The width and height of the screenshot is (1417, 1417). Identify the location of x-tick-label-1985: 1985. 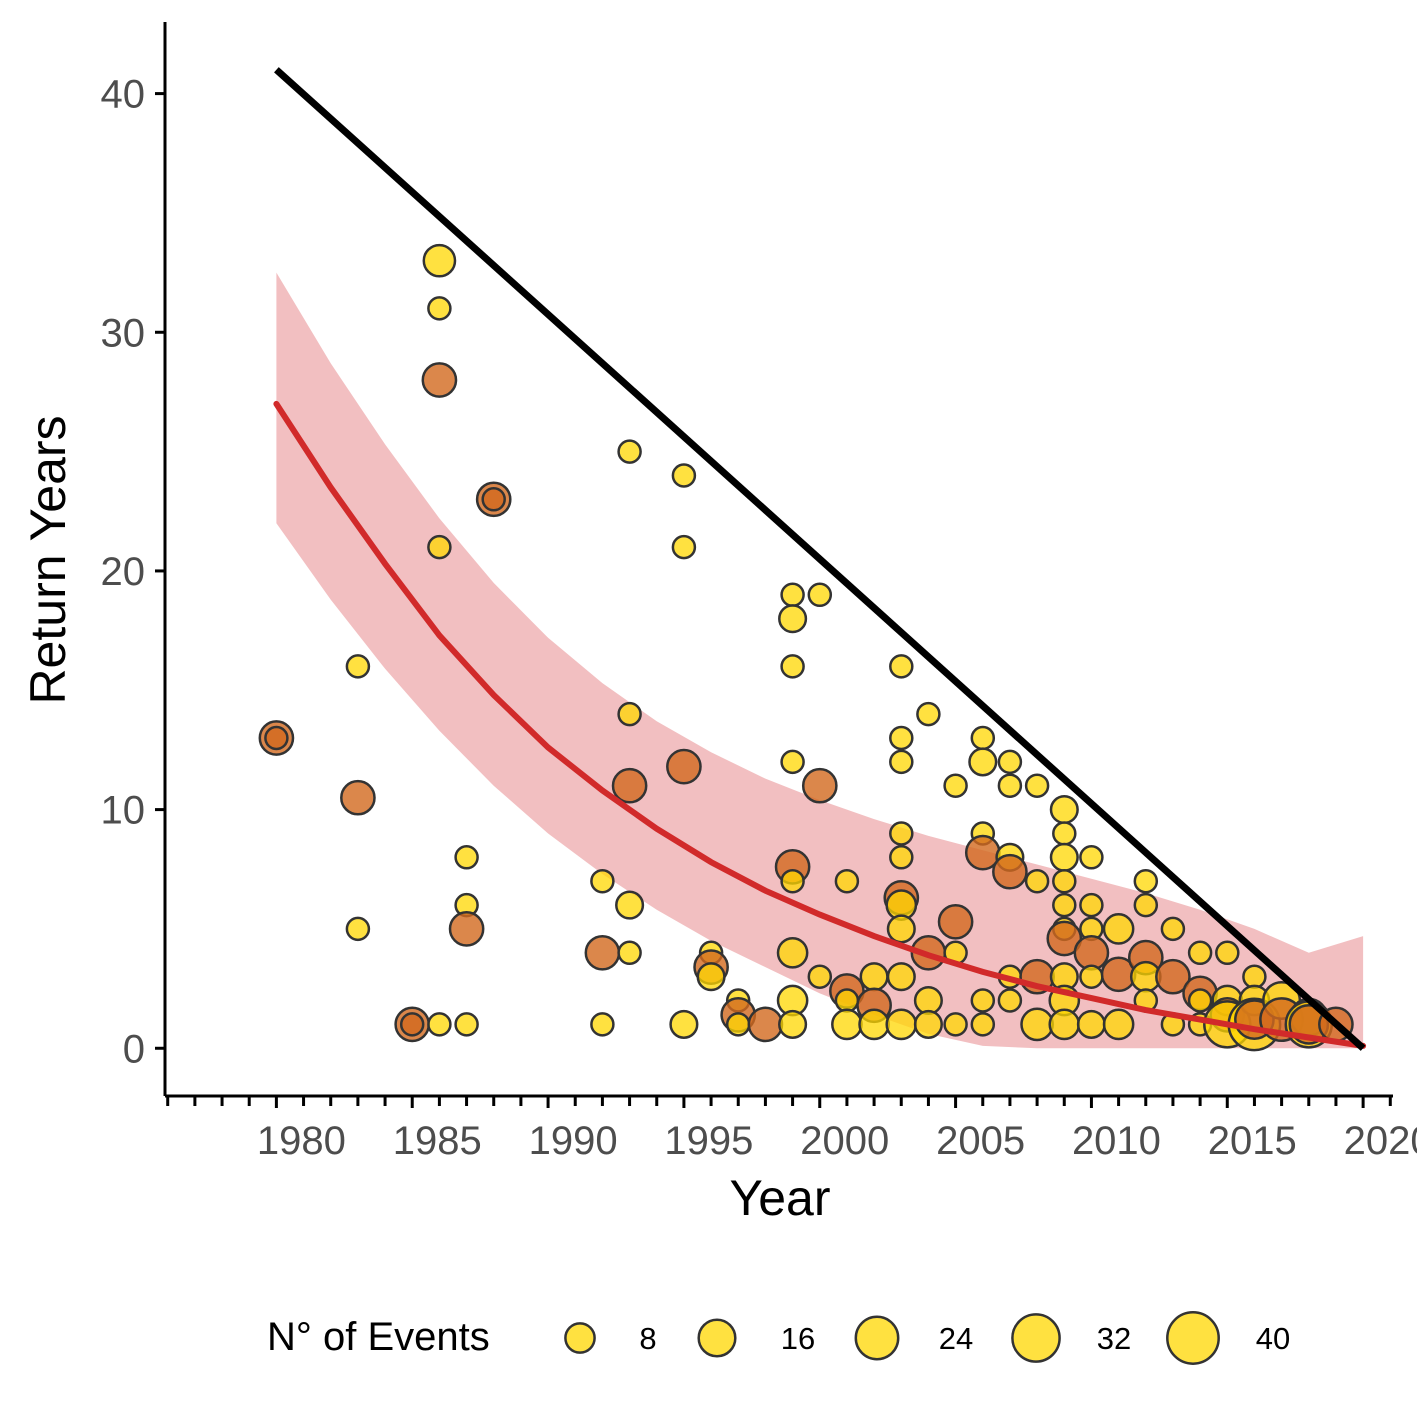
(437, 1141).